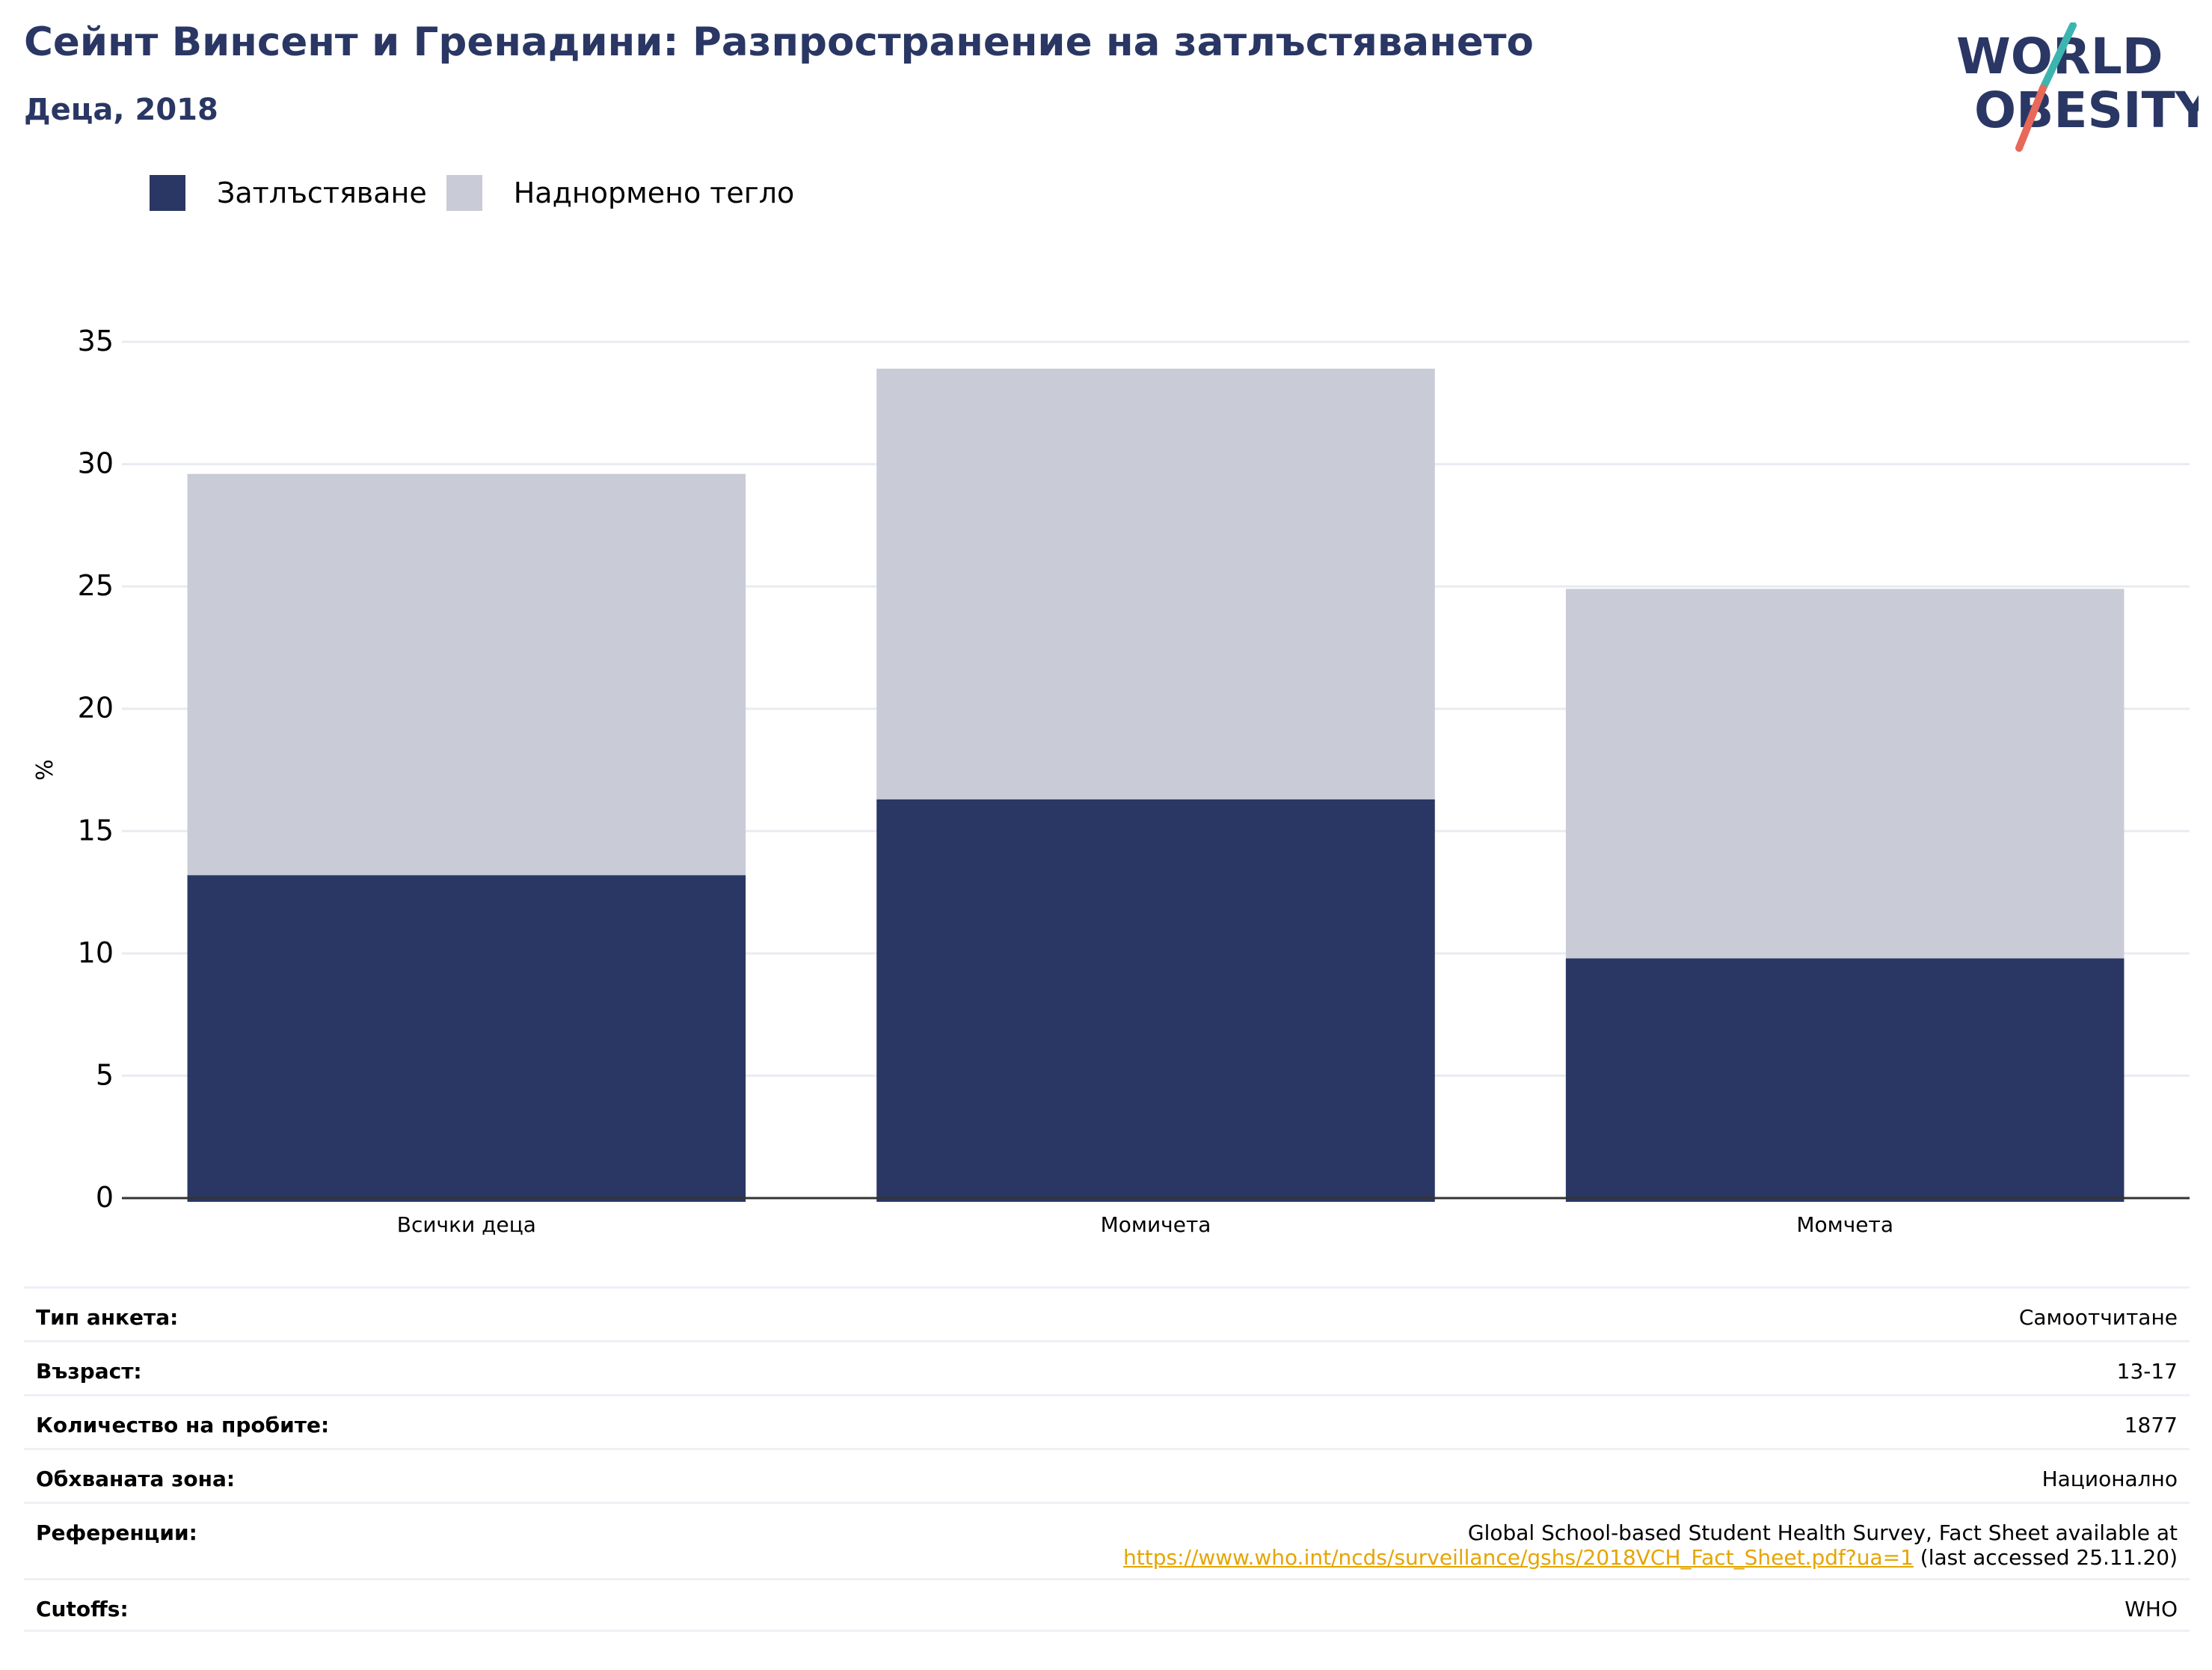 The height and width of the screenshot is (1670, 2212). I want to click on legend-item-obesity: Затлъстяване, so click(288, 193).